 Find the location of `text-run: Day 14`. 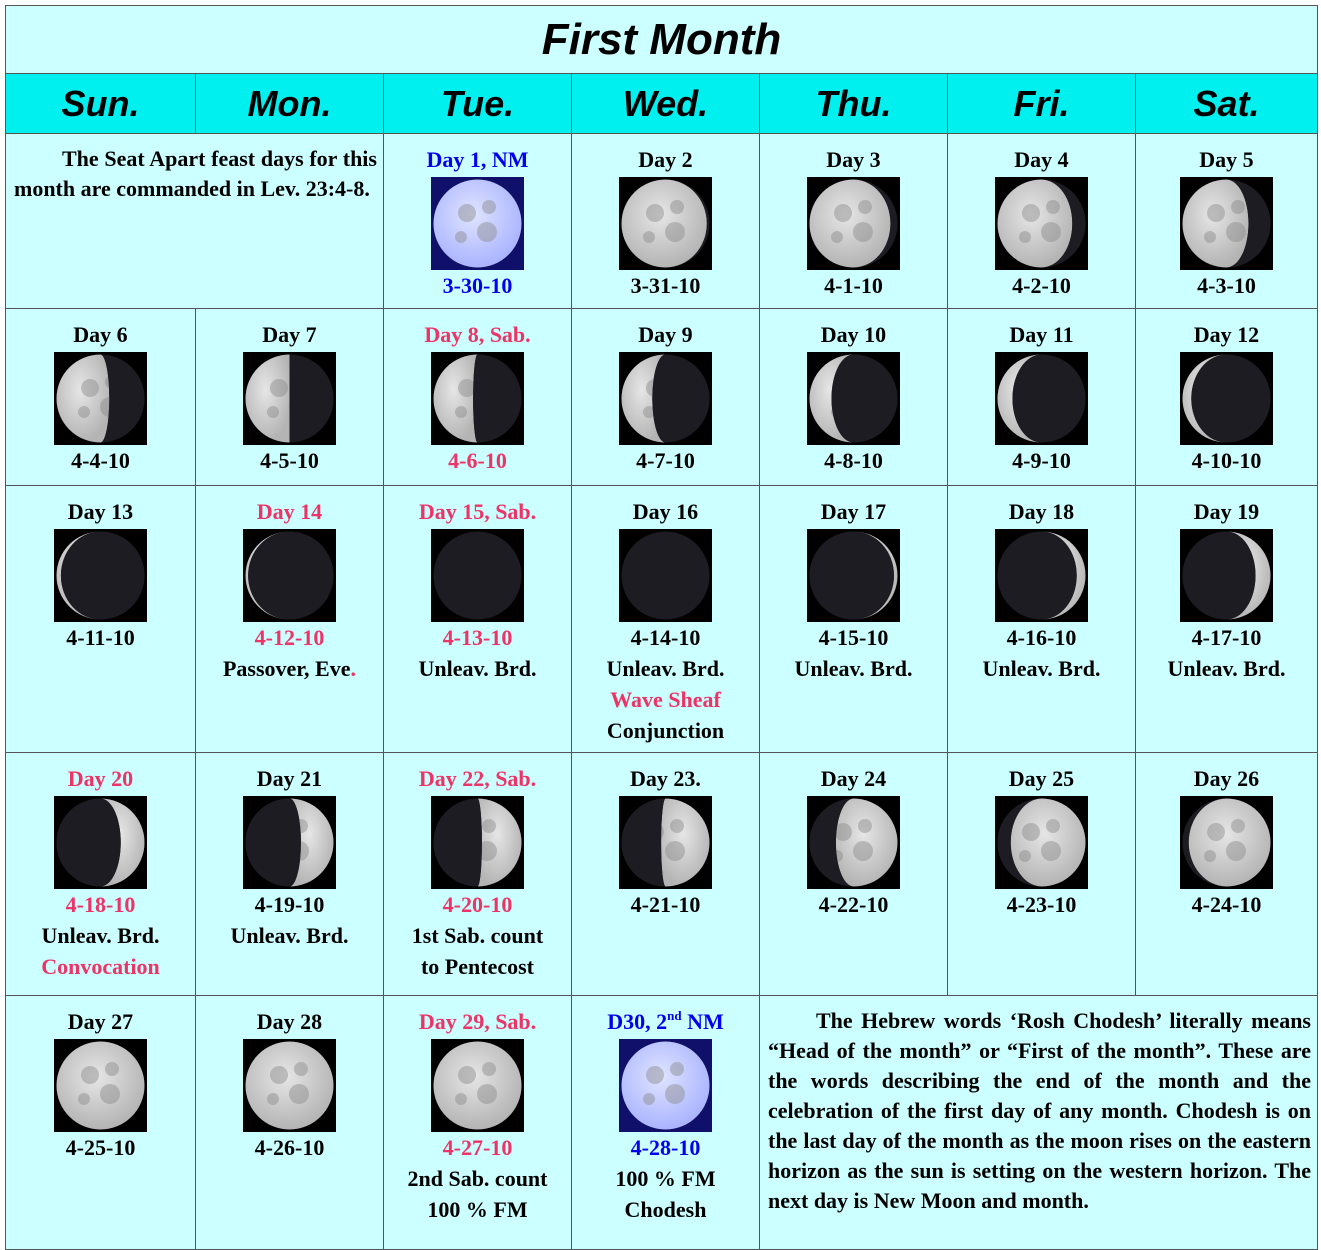

text-run: Day 14 is located at coordinates (289, 511).